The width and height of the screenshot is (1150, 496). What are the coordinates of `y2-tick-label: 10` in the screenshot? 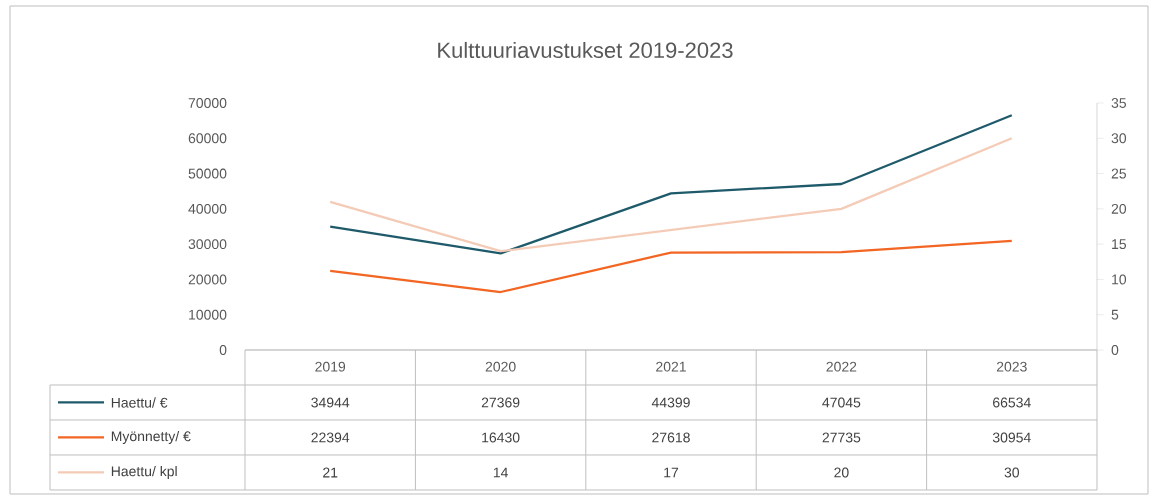 It's located at (1119, 279).